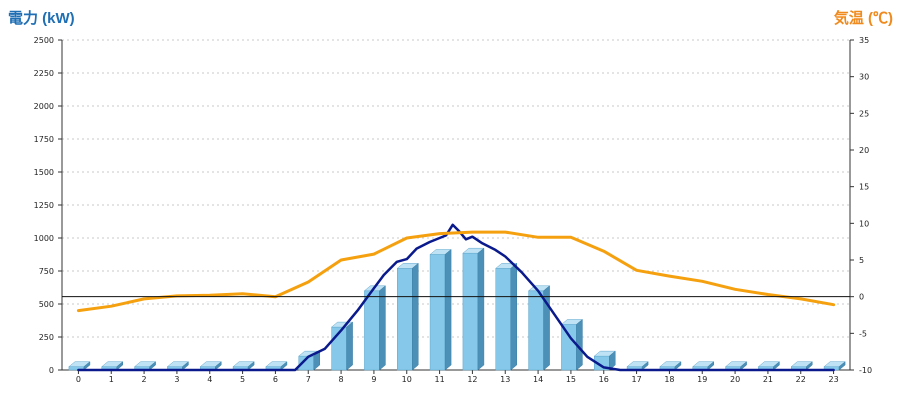  I want to click on x-tick-label: 21, so click(768, 379).